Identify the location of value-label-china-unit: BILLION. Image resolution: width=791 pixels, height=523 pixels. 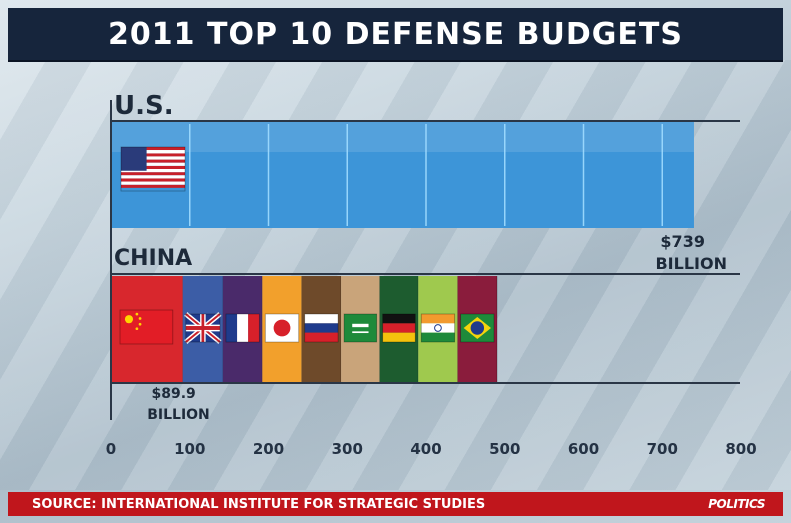
(178, 415).